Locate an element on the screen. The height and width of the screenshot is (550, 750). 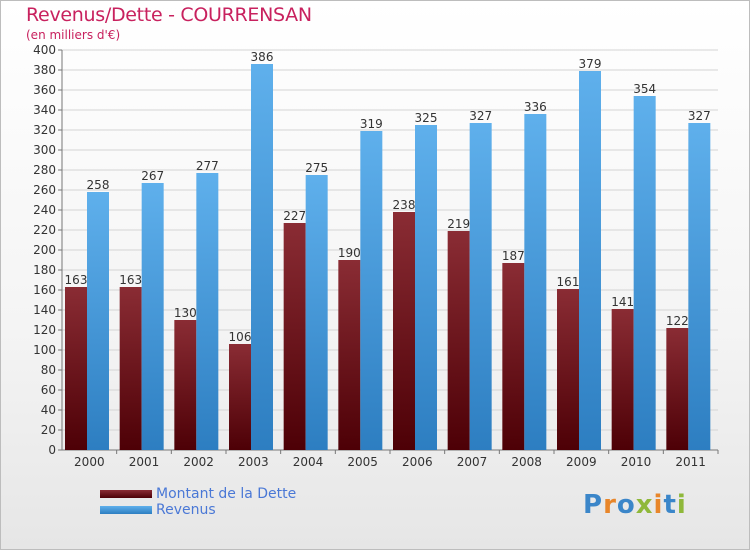
y-tick-label: 140 is located at coordinates (44, 310).